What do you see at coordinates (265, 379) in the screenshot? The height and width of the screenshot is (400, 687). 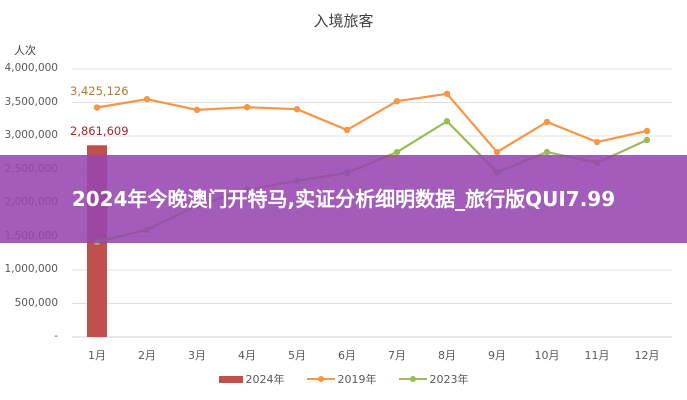 I see `legend-label: 2024年` at bounding box center [265, 379].